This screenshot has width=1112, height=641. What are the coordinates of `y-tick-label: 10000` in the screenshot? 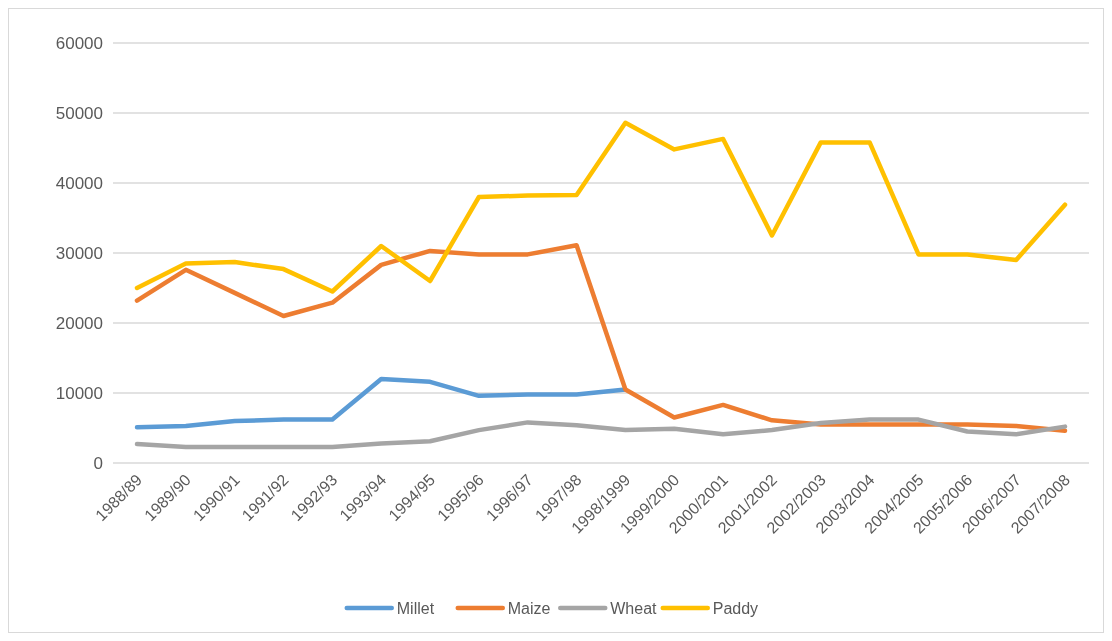 It's located at (79, 393).